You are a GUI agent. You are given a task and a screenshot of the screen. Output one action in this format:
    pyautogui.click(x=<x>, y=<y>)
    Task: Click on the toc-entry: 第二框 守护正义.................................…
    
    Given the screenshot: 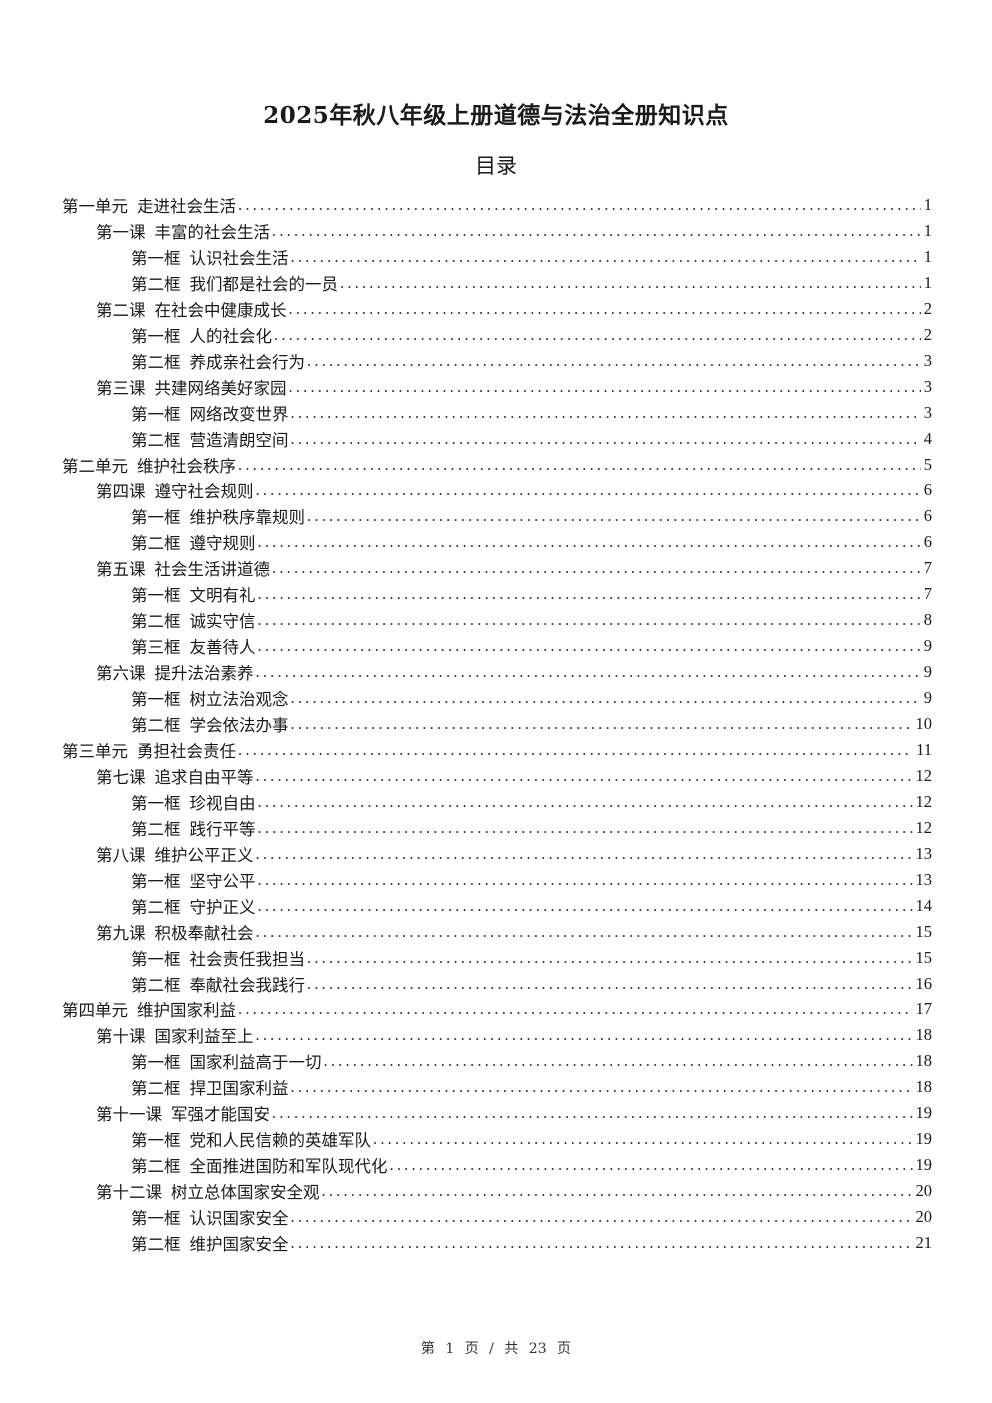 What is the action you would take?
    pyautogui.click(x=531, y=906)
    